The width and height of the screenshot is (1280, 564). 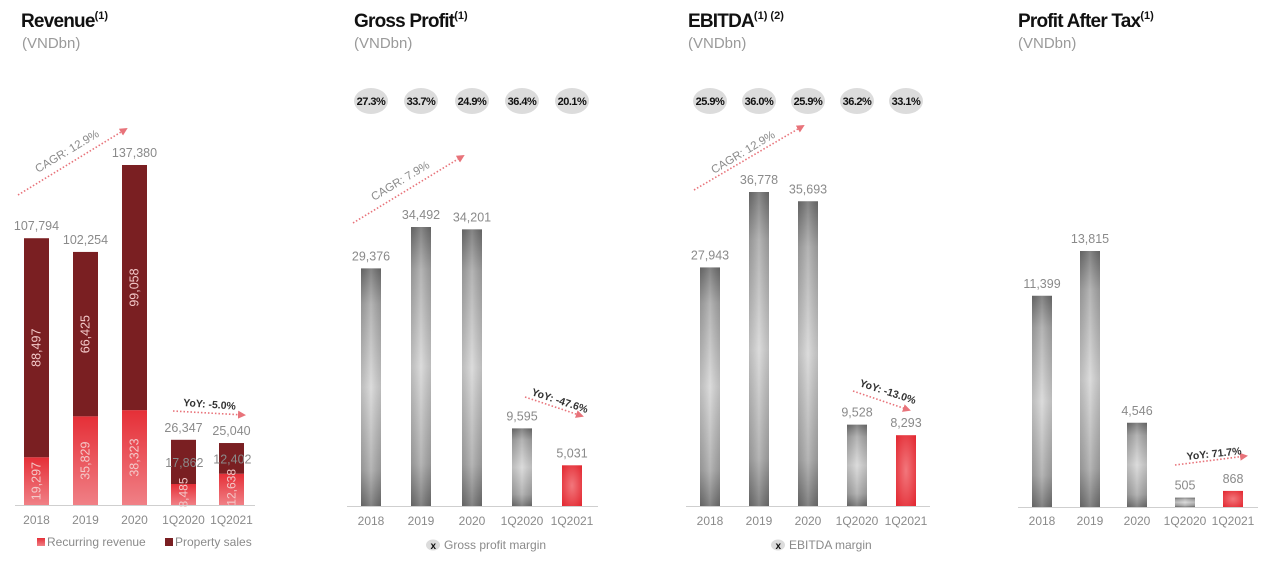 What do you see at coordinates (135, 457) in the screenshot?
I see `recurring-value-label: 38,323` at bounding box center [135, 457].